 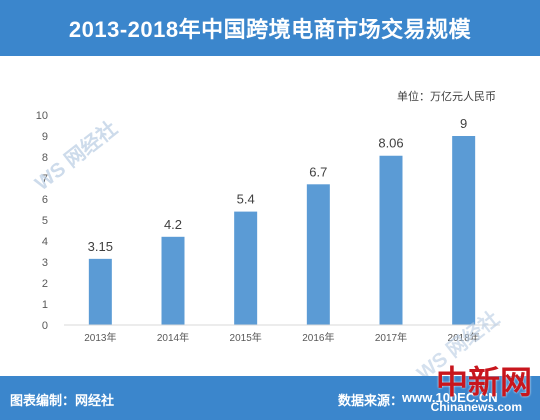 I want to click on y-axis: 0 1 2 3 4 5 6 7 8 9 10, so click(x=42, y=221).